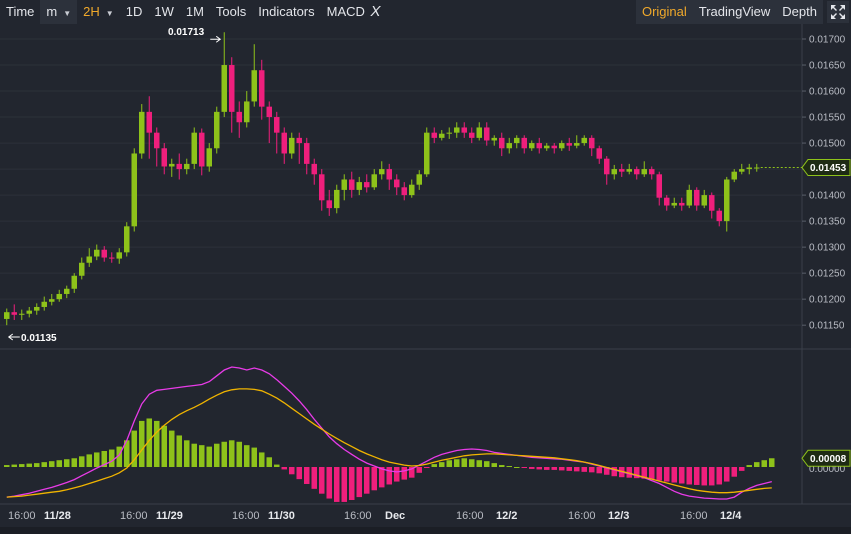 The width and height of the screenshot is (851, 534). What do you see at coordinates (827, 469) in the screenshot?
I see `macd-axis-ticks: 0.00000` at bounding box center [827, 469].